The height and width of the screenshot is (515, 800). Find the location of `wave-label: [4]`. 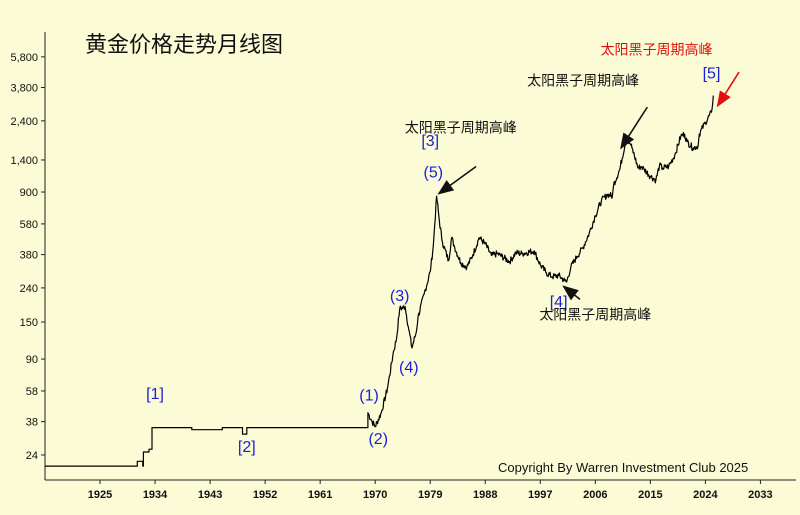

wave-label: [4] is located at coordinates (559, 302).